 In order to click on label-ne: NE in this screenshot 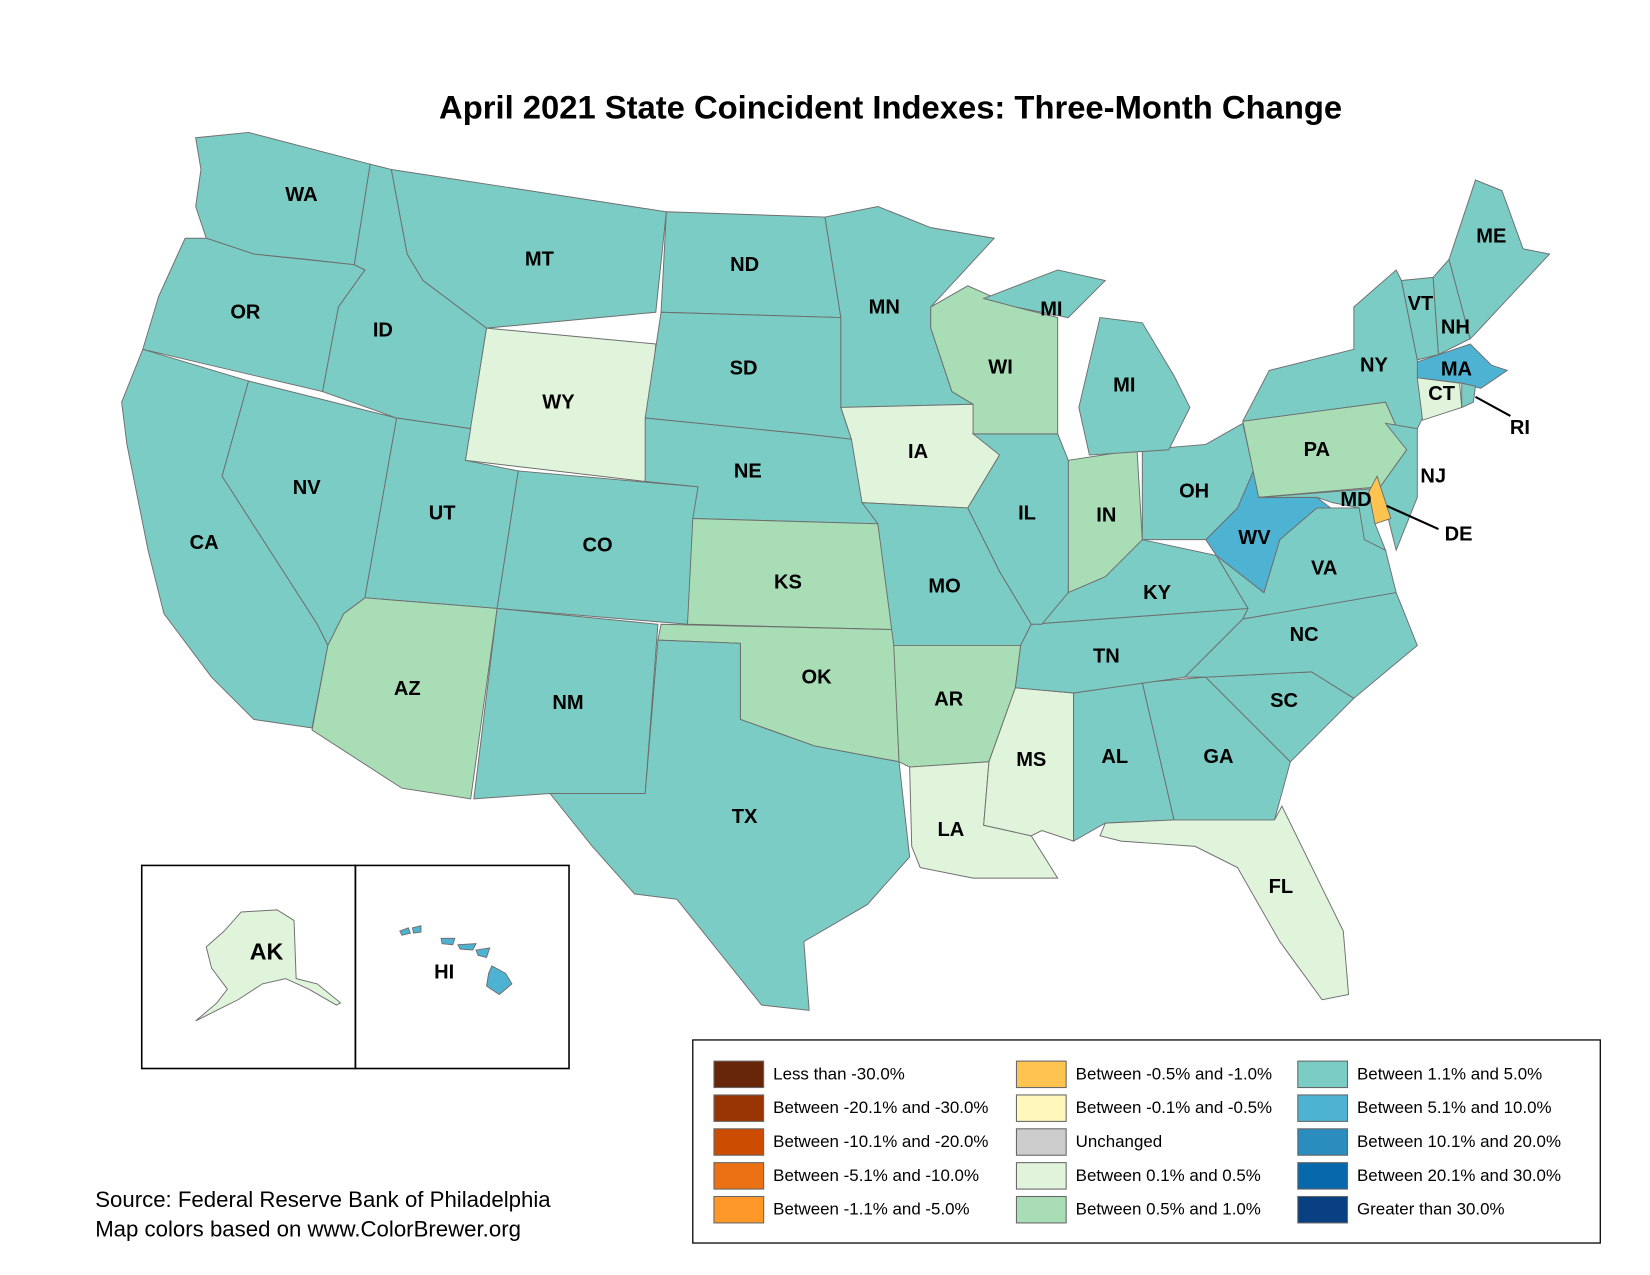, I will do `click(748, 471)`.